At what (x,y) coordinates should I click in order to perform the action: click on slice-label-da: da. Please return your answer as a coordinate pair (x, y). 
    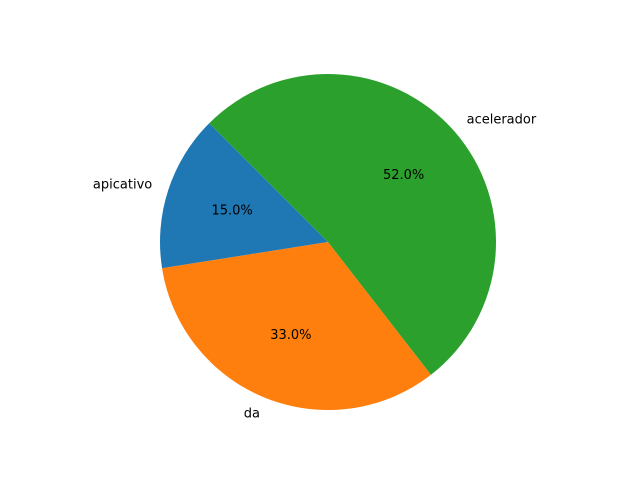
    Looking at the image, I should click on (252, 413).